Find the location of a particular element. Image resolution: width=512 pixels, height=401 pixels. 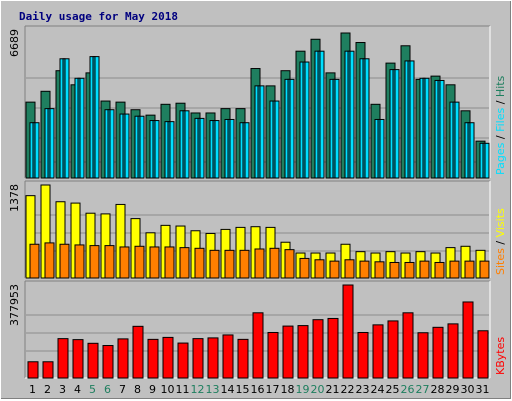

x-tick-label: 7 is located at coordinates (122, 389).